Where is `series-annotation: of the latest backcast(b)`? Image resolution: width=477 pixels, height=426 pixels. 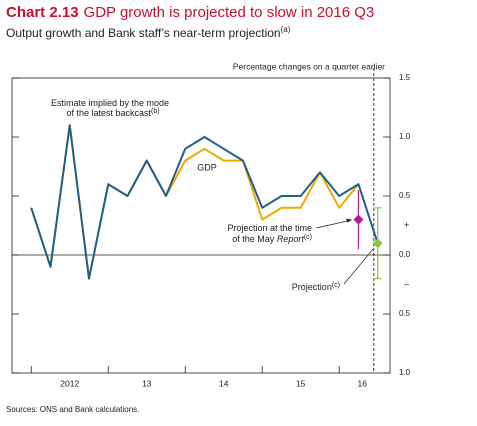 series-annotation: of the latest backcast(b) is located at coordinates (112, 113).